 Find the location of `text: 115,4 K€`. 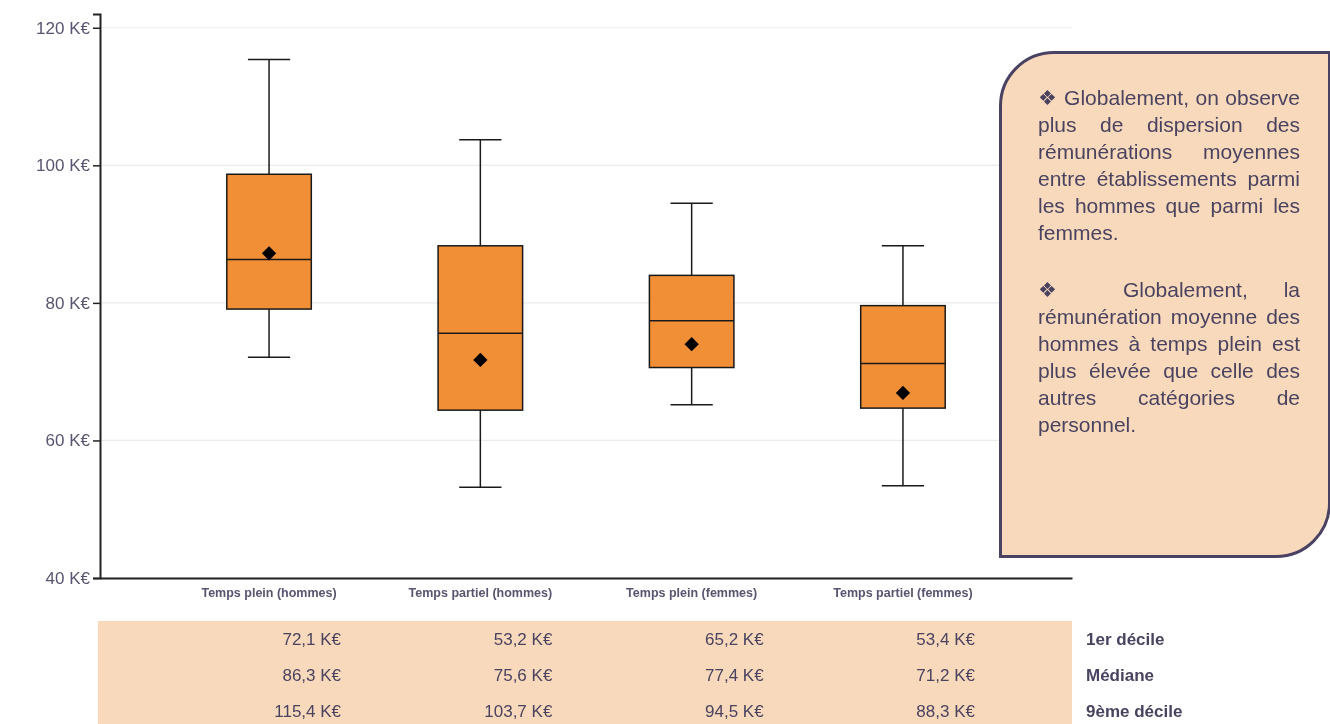

text: 115,4 K€ is located at coordinates (308, 711).